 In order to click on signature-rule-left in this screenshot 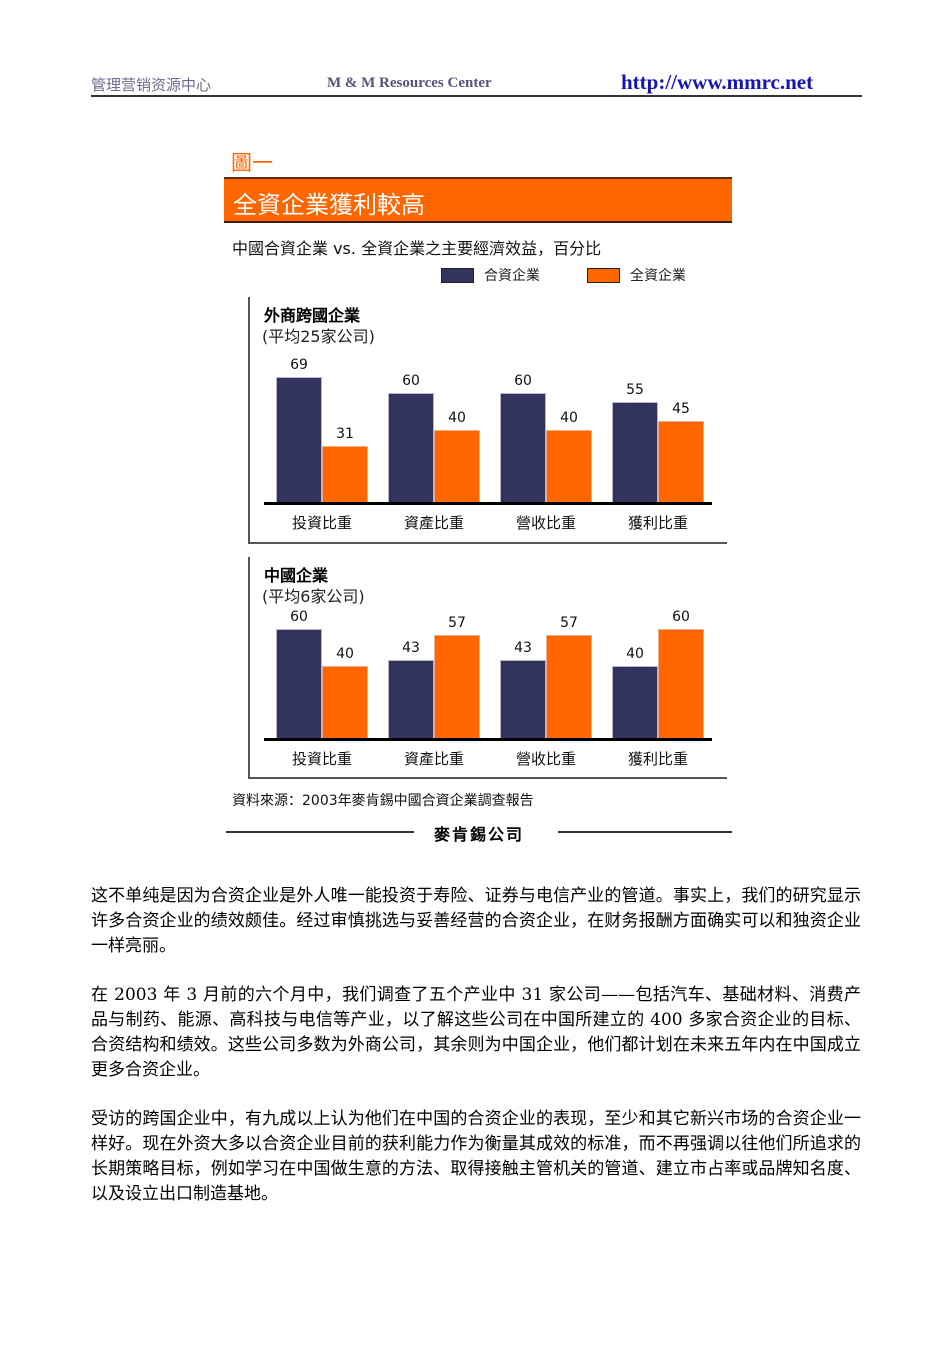, I will do `click(320, 832)`.